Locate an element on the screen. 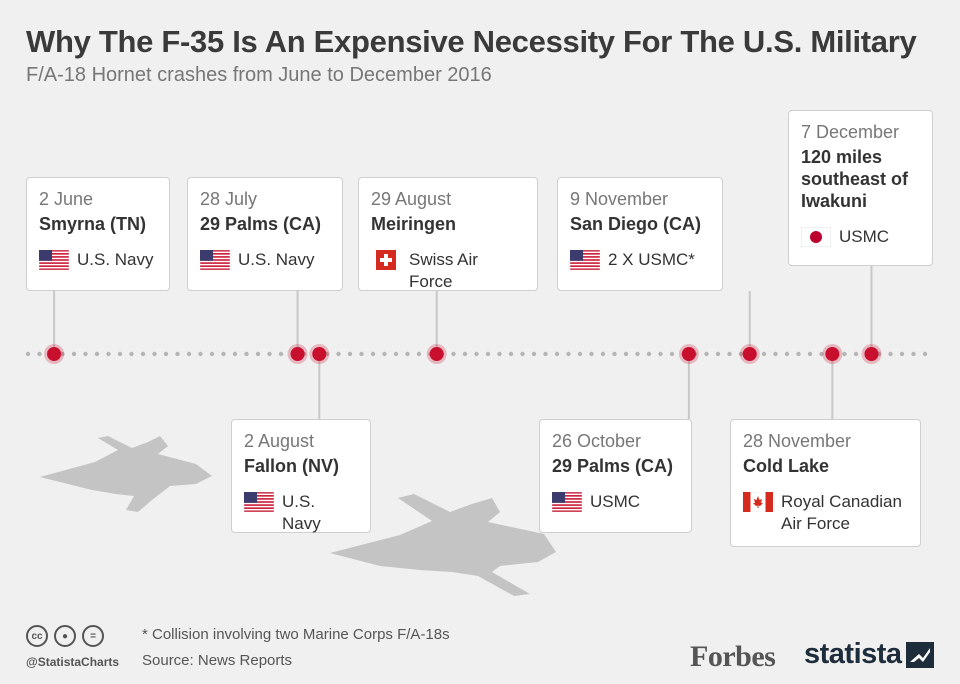  event-force: USMC is located at coordinates (860, 237).